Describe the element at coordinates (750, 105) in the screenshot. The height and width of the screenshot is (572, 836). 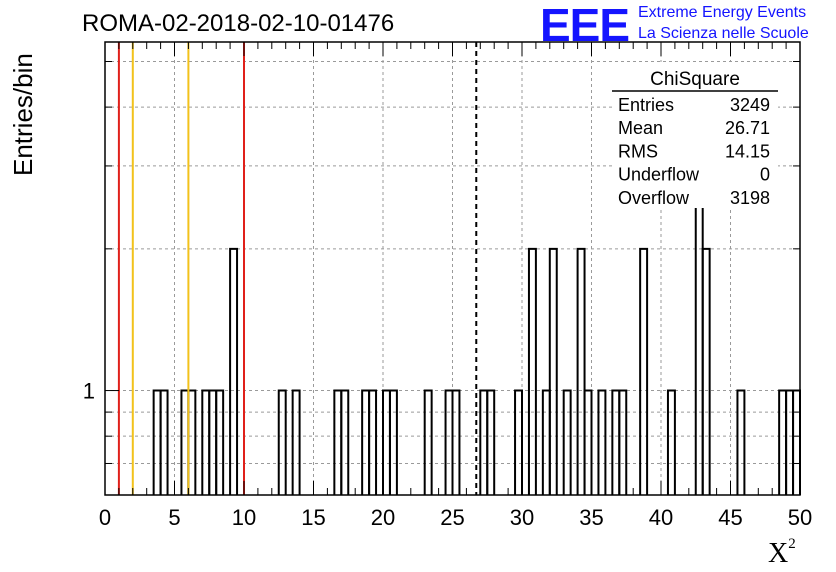
I see `stats-row-value: 3249` at that location.